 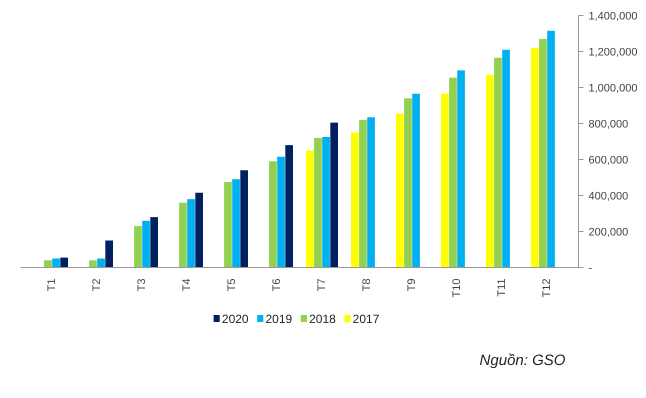 What do you see at coordinates (367, 285) in the screenshot?
I see `x-tick-label: T8` at bounding box center [367, 285].